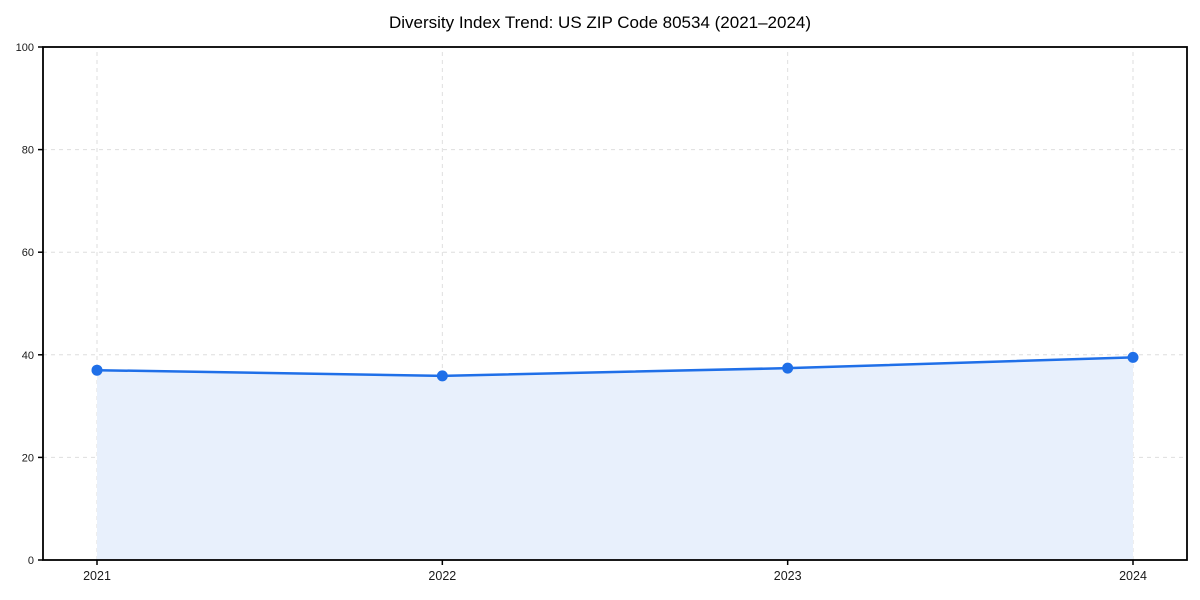 The height and width of the screenshot is (600, 1200). I want to click on y-axis-tick-label: 100, so click(25, 48).